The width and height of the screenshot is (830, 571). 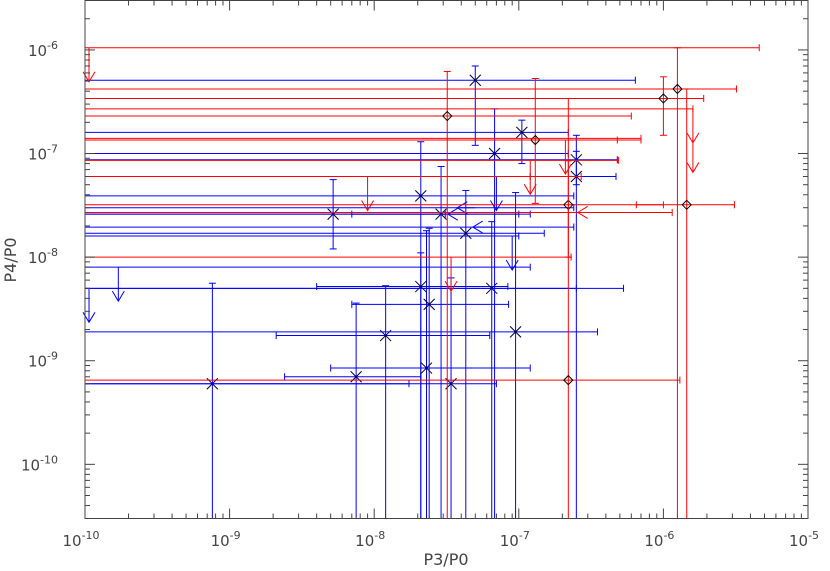 I want to click on y-tick-label: 10⁻⁷, so click(x=43, y=153).